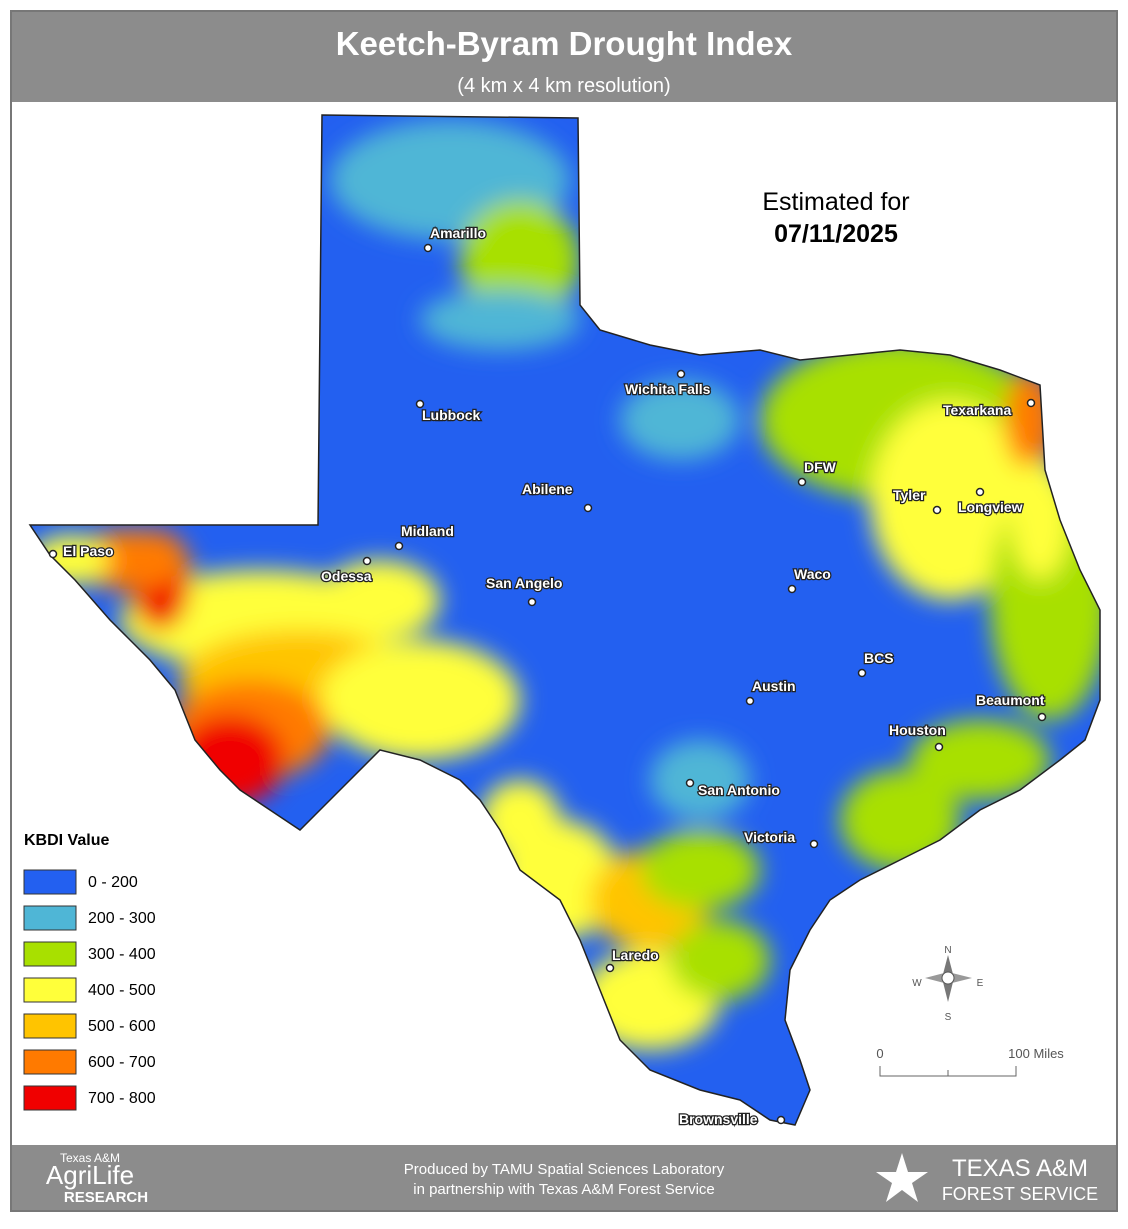 Image resolution: width=1128 pixels, height=1229 pixels. What do you see at coordinates (122, 918) in the screenshot?
I see `legend-label: 200 - 300` at bounding box center [122, 918].